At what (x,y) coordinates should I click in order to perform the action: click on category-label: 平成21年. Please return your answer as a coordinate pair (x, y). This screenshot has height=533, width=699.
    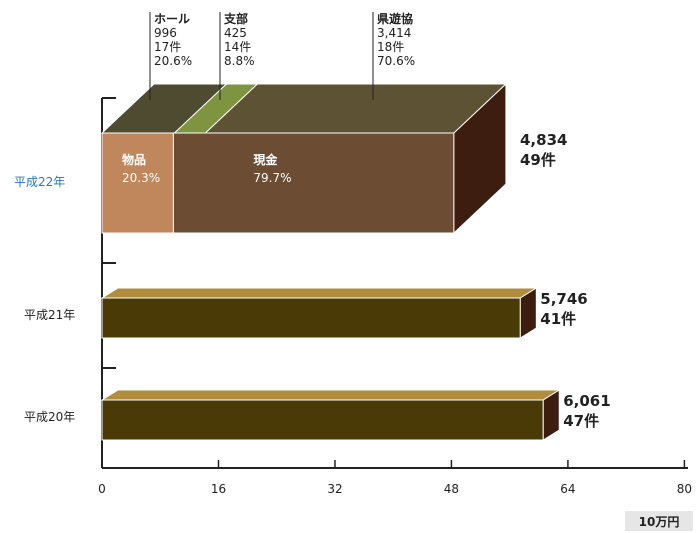
    Looking at the image, I should click on (49, 315).